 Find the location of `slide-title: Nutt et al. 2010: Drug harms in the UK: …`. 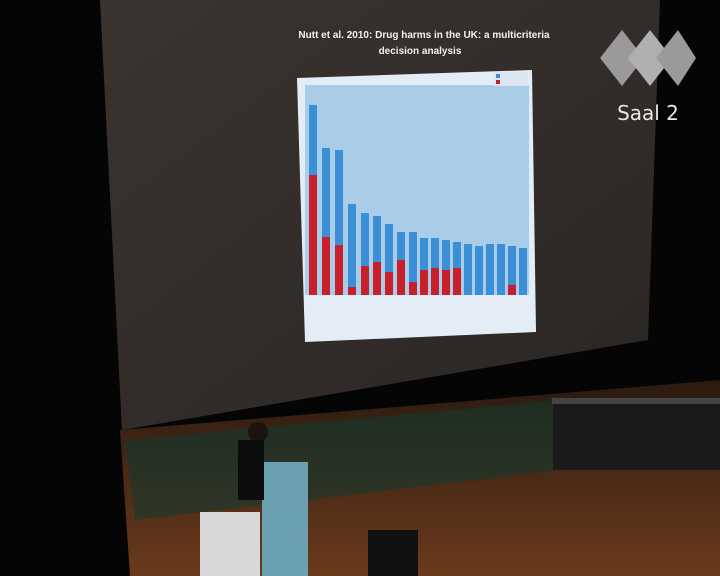

slide-title: Nutt et al. 2010: Drug harms in the UK: … is located at coordinates (424, 35).